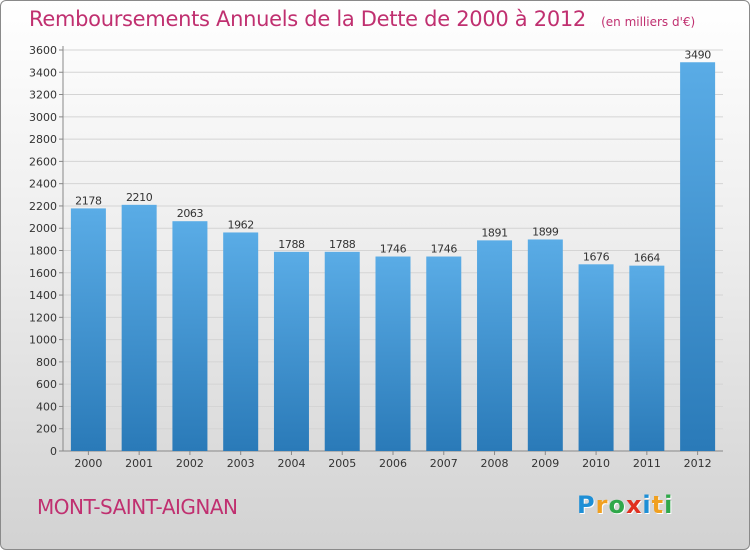  I want to click on logo-letter: r, so click(602, 505).